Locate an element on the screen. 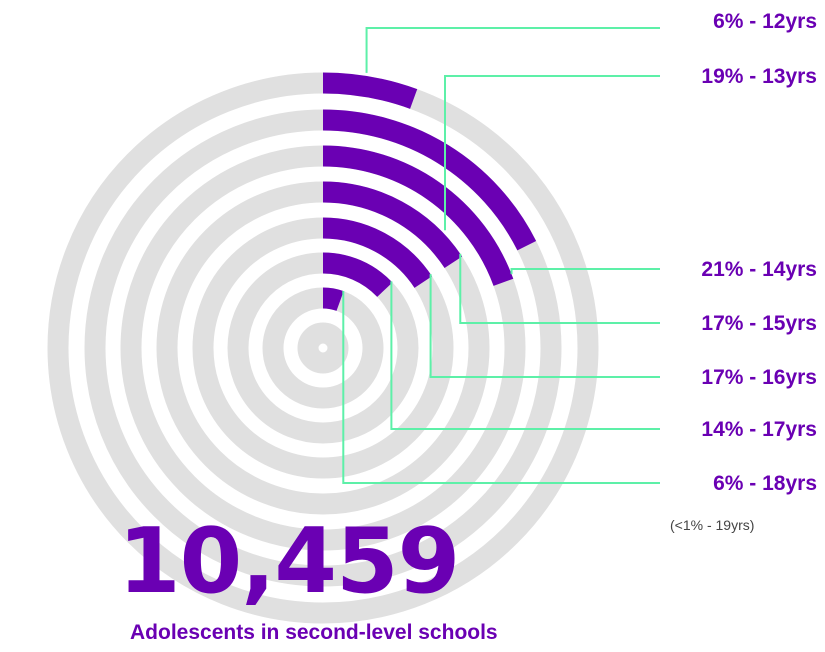 The width and height of the screenshot is (825, 652). series-label-age-14: 21% - 14yrs is located at coordinates (759, 269).